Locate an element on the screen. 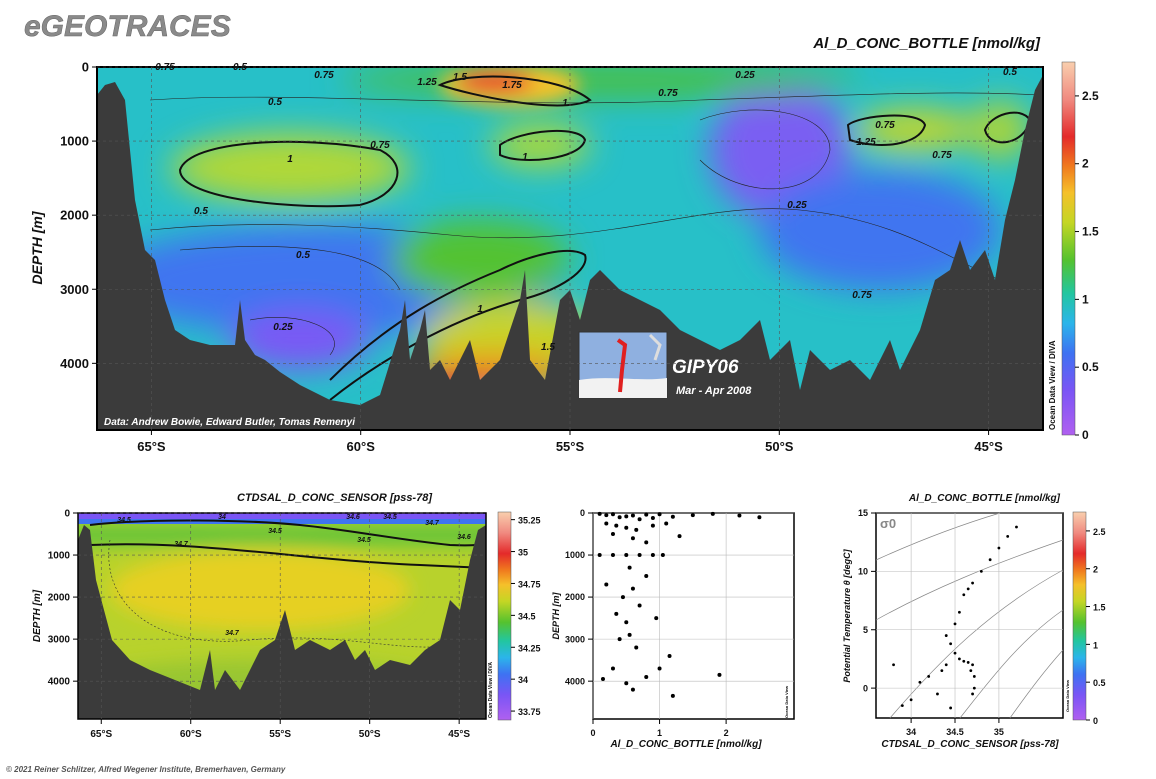  colorbar-label: 1 is located at coordinates (1095, 645).